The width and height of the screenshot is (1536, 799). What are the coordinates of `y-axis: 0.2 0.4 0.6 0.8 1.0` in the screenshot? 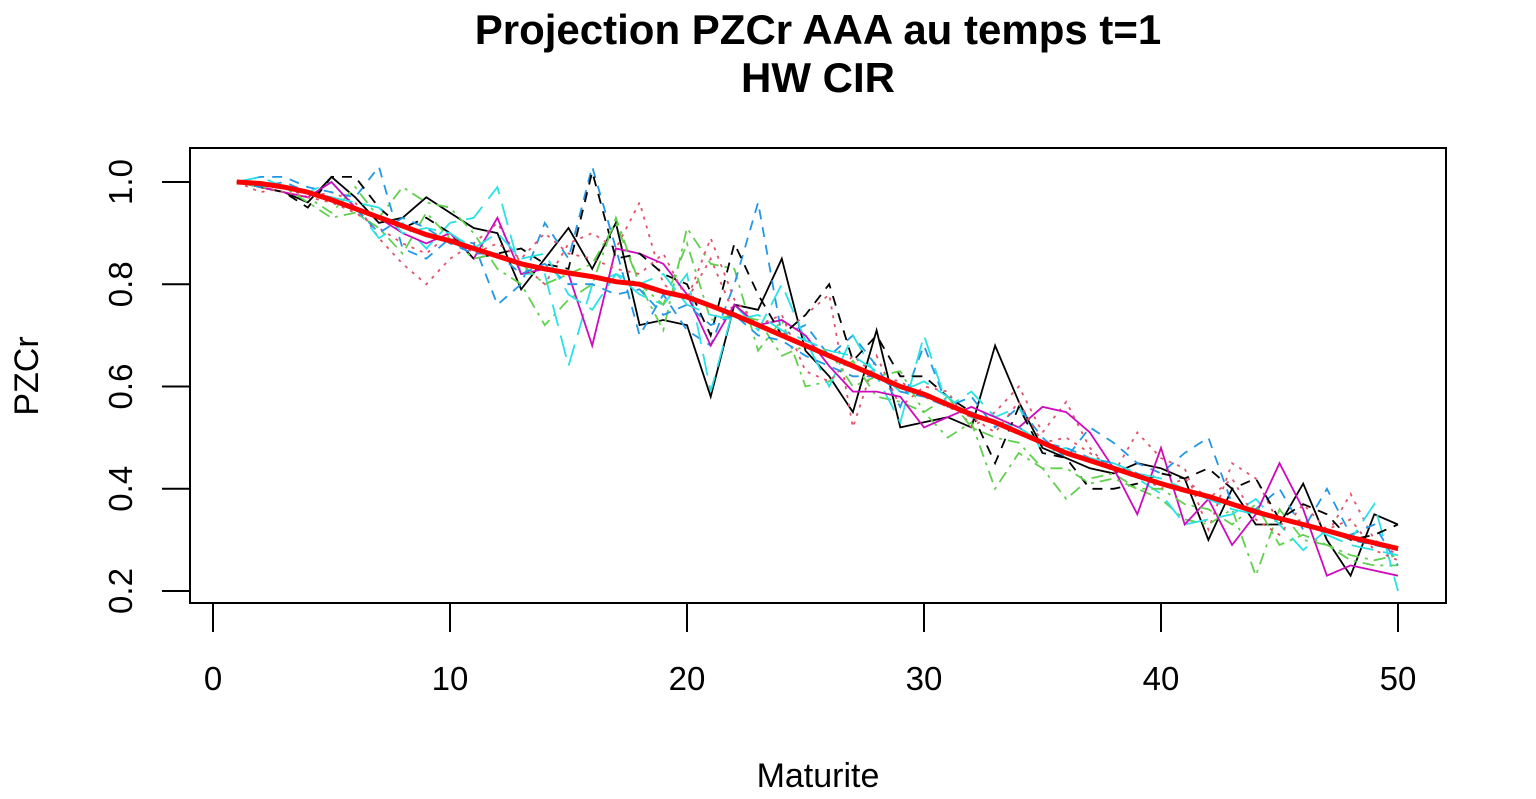 It's located at (146, 386).